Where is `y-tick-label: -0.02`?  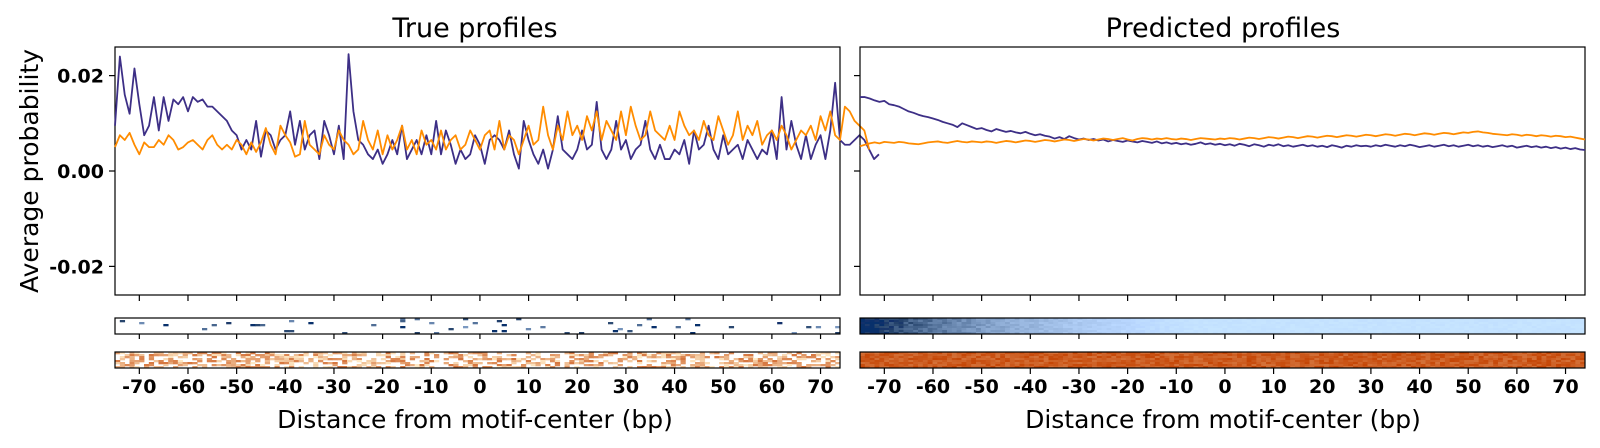
y-tick-label: -0.02 is located at coordinates (76, 267).